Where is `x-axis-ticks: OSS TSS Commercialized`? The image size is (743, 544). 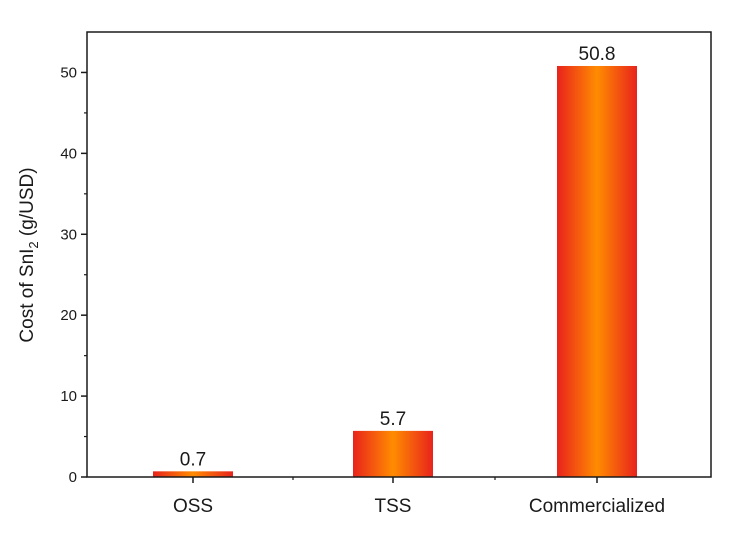 x-axis-ticks: OSS TSS Commercialized is located at coordinates (419, 497).